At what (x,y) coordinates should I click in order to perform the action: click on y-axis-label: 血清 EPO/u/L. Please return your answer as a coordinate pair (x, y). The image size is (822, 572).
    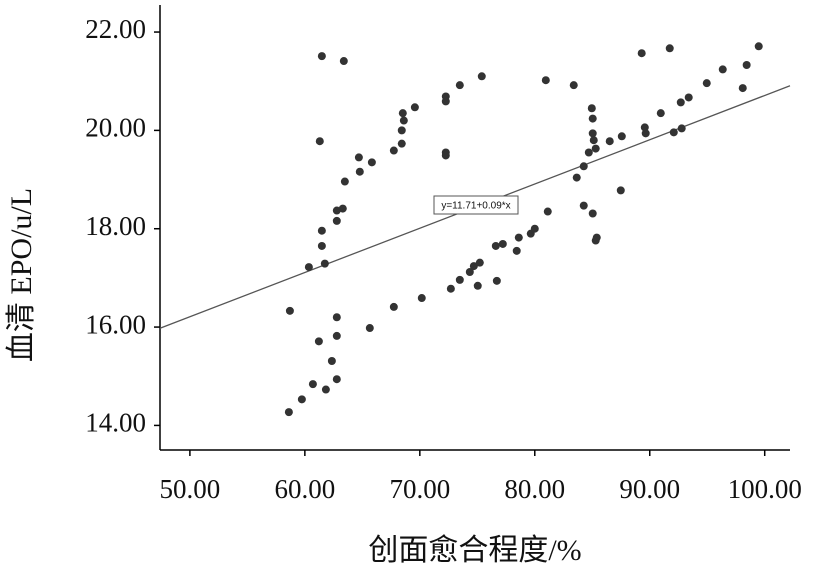
    Looking at the image, I should click on (21, 275).